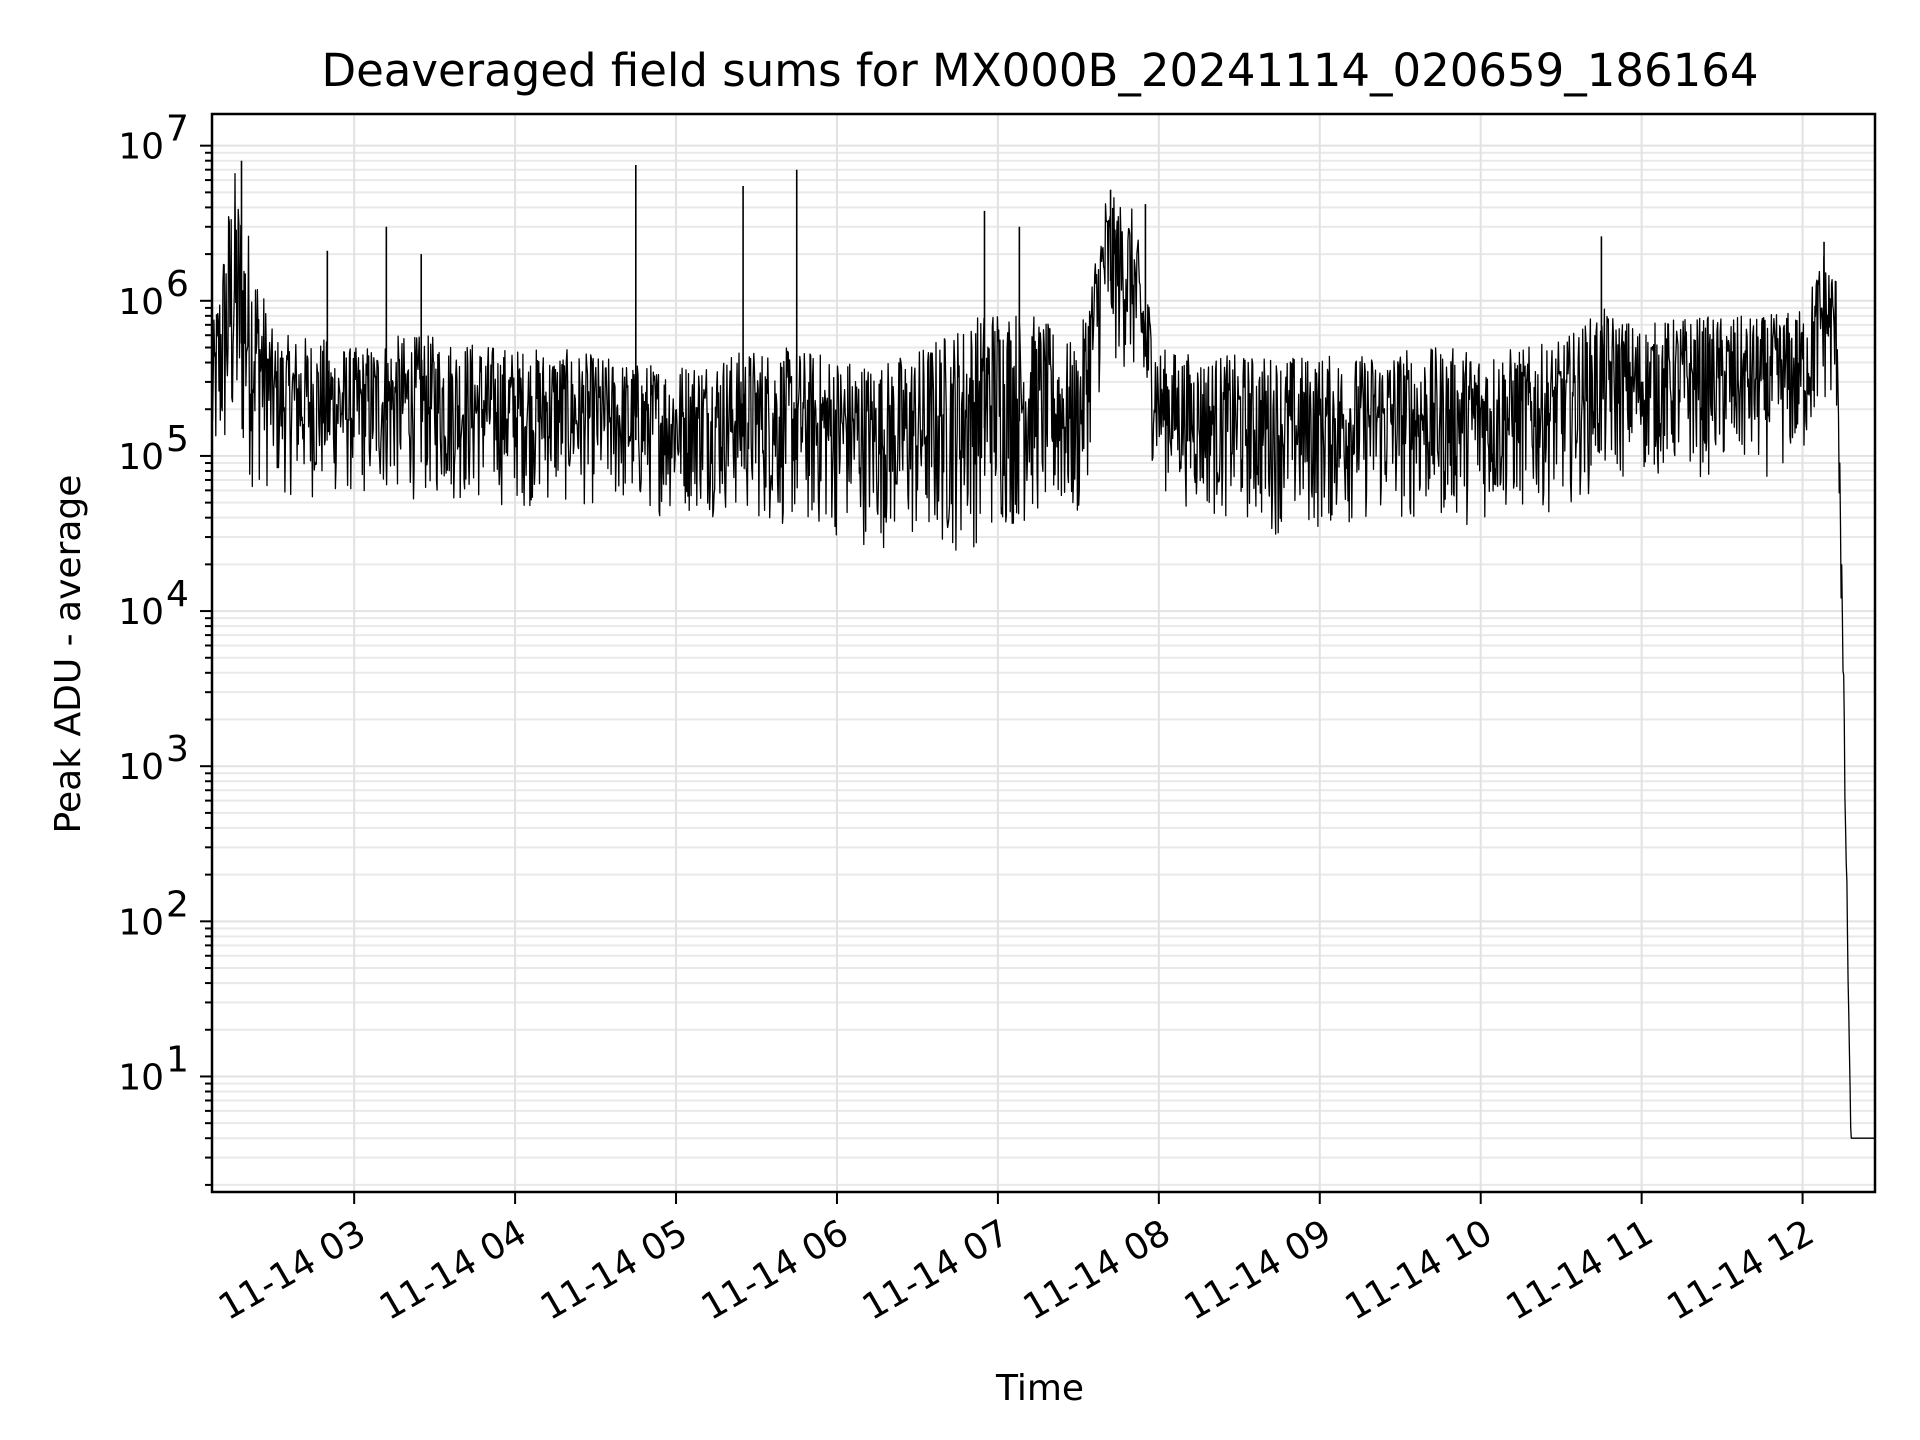 The height and width of the screenshot is (1440, 1920). Describe the element at coordinates (1419, 1270) in the screenshot. I see `x-tick-label: 11-14 10` at that location.